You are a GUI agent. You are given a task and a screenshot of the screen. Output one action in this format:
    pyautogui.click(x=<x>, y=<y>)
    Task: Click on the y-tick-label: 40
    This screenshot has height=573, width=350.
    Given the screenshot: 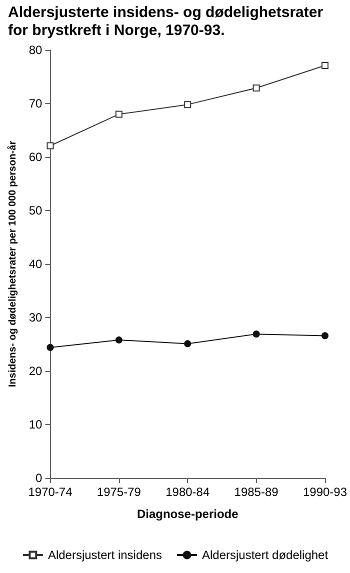 What is the action you would take?
    pyautogui.click(x=35, y=264)
    